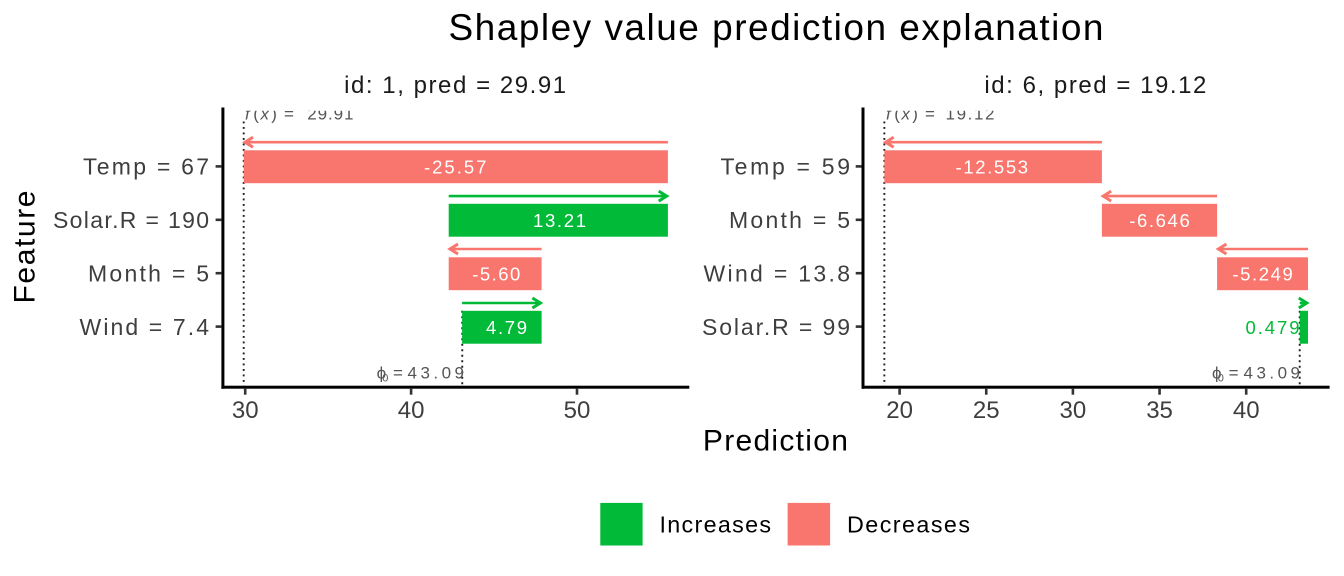  Describe the element at coordinates (496, 273) in the screenshot. I see `svg-text: -5.60` at that location.